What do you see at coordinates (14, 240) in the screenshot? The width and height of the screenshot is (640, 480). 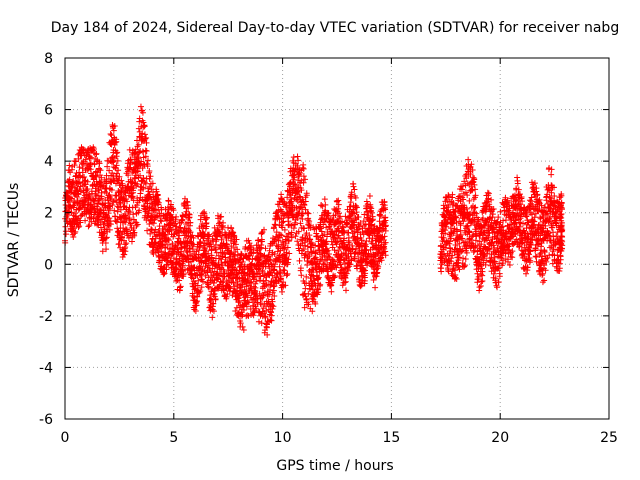 I see `y-axis-label: SDTVAR / TECUs` at bounding box center [14, 240].